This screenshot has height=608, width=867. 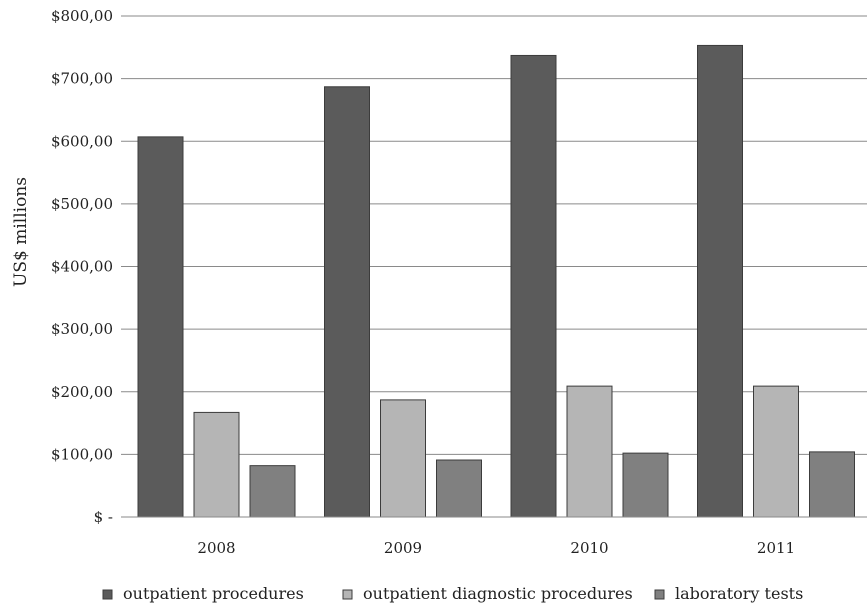 What do you see at coordinates (82, 392) in the screenshot?
I see `y-tick-label: $200,00` at bounding box center [82, 392].